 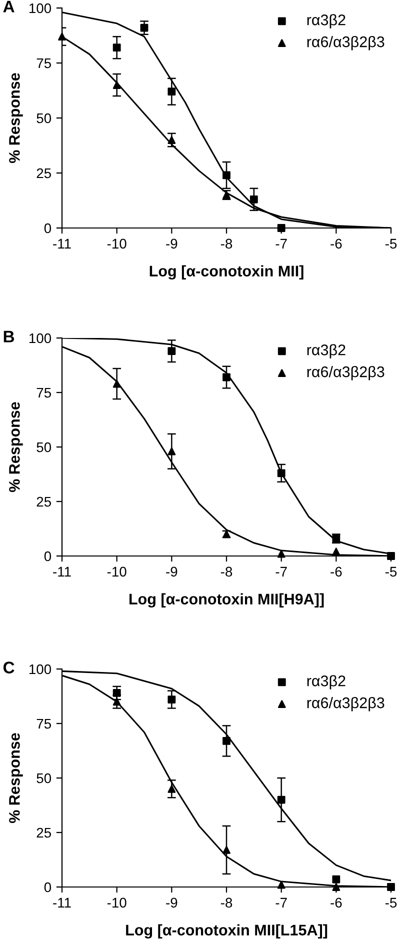 I want to click on chart-title: A, so click(x=8, y=6).